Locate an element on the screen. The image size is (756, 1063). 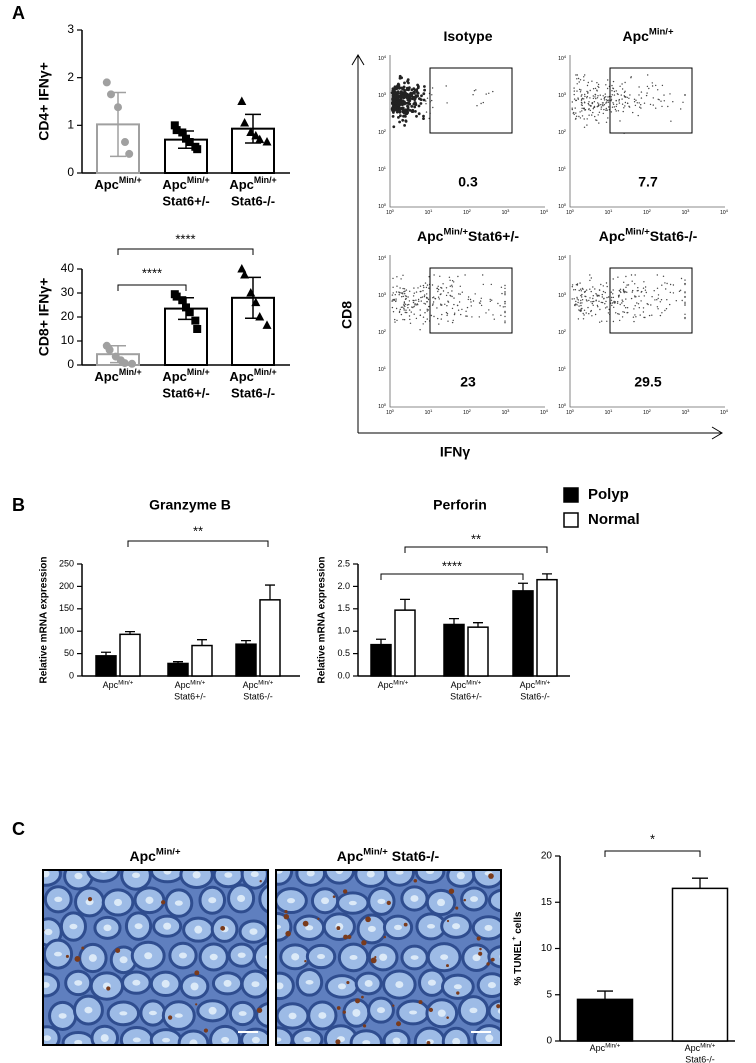
x-tick-label-sup: Min/+ is located at coordinates (198, 682).